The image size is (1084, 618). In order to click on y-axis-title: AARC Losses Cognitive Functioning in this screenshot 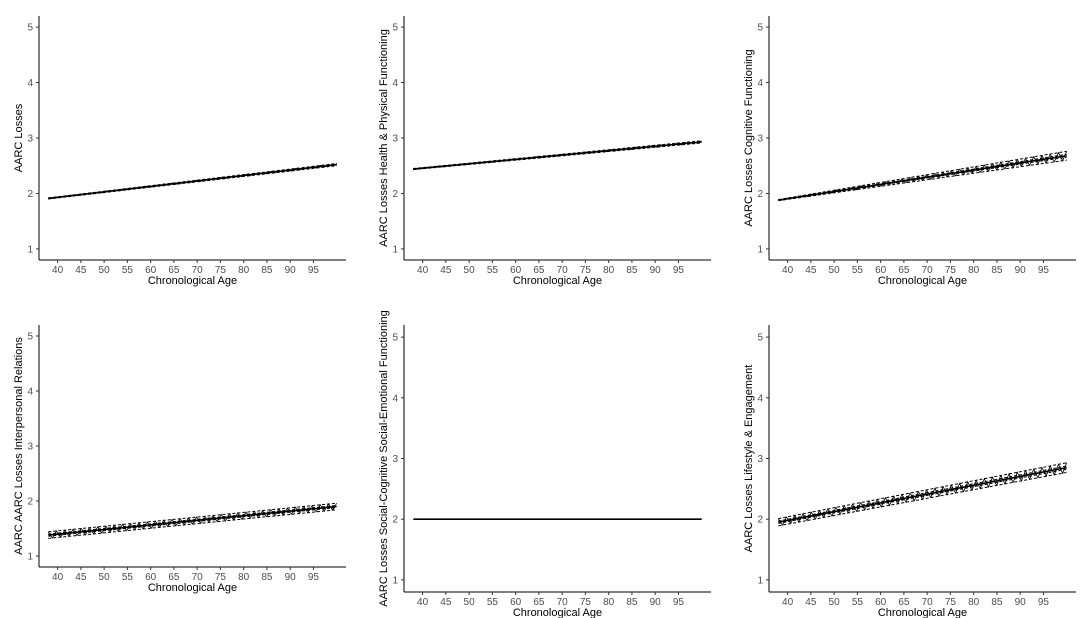, I will do `click(749, 137)`.